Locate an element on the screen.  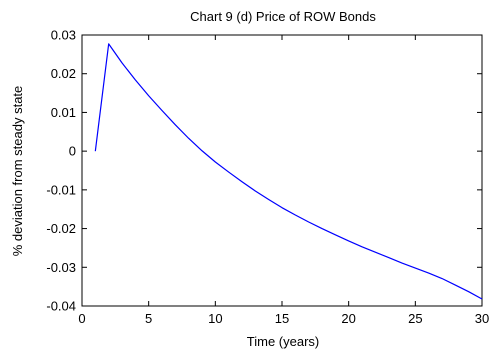
x-tick-label: 10 is located at coordinates (215, 318).